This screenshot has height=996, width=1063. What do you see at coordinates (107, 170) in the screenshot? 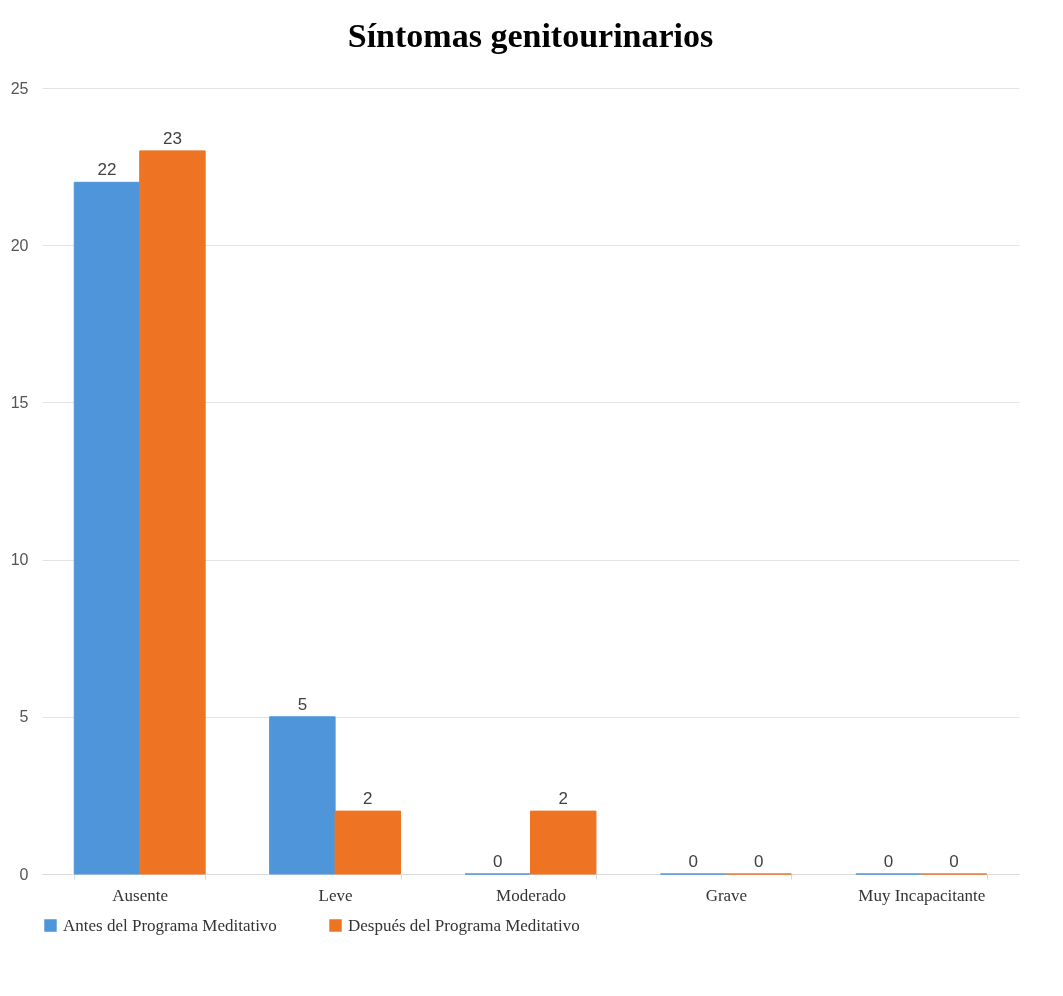
I see `data-label: 22` at bounding box center [107, 170].